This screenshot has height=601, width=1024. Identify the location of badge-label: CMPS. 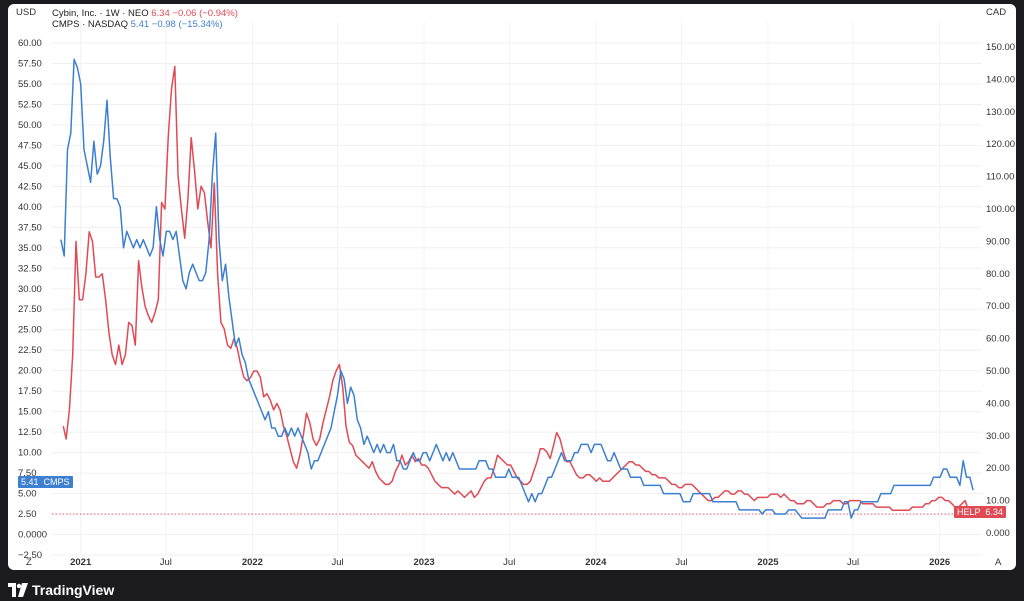
(56, 482).